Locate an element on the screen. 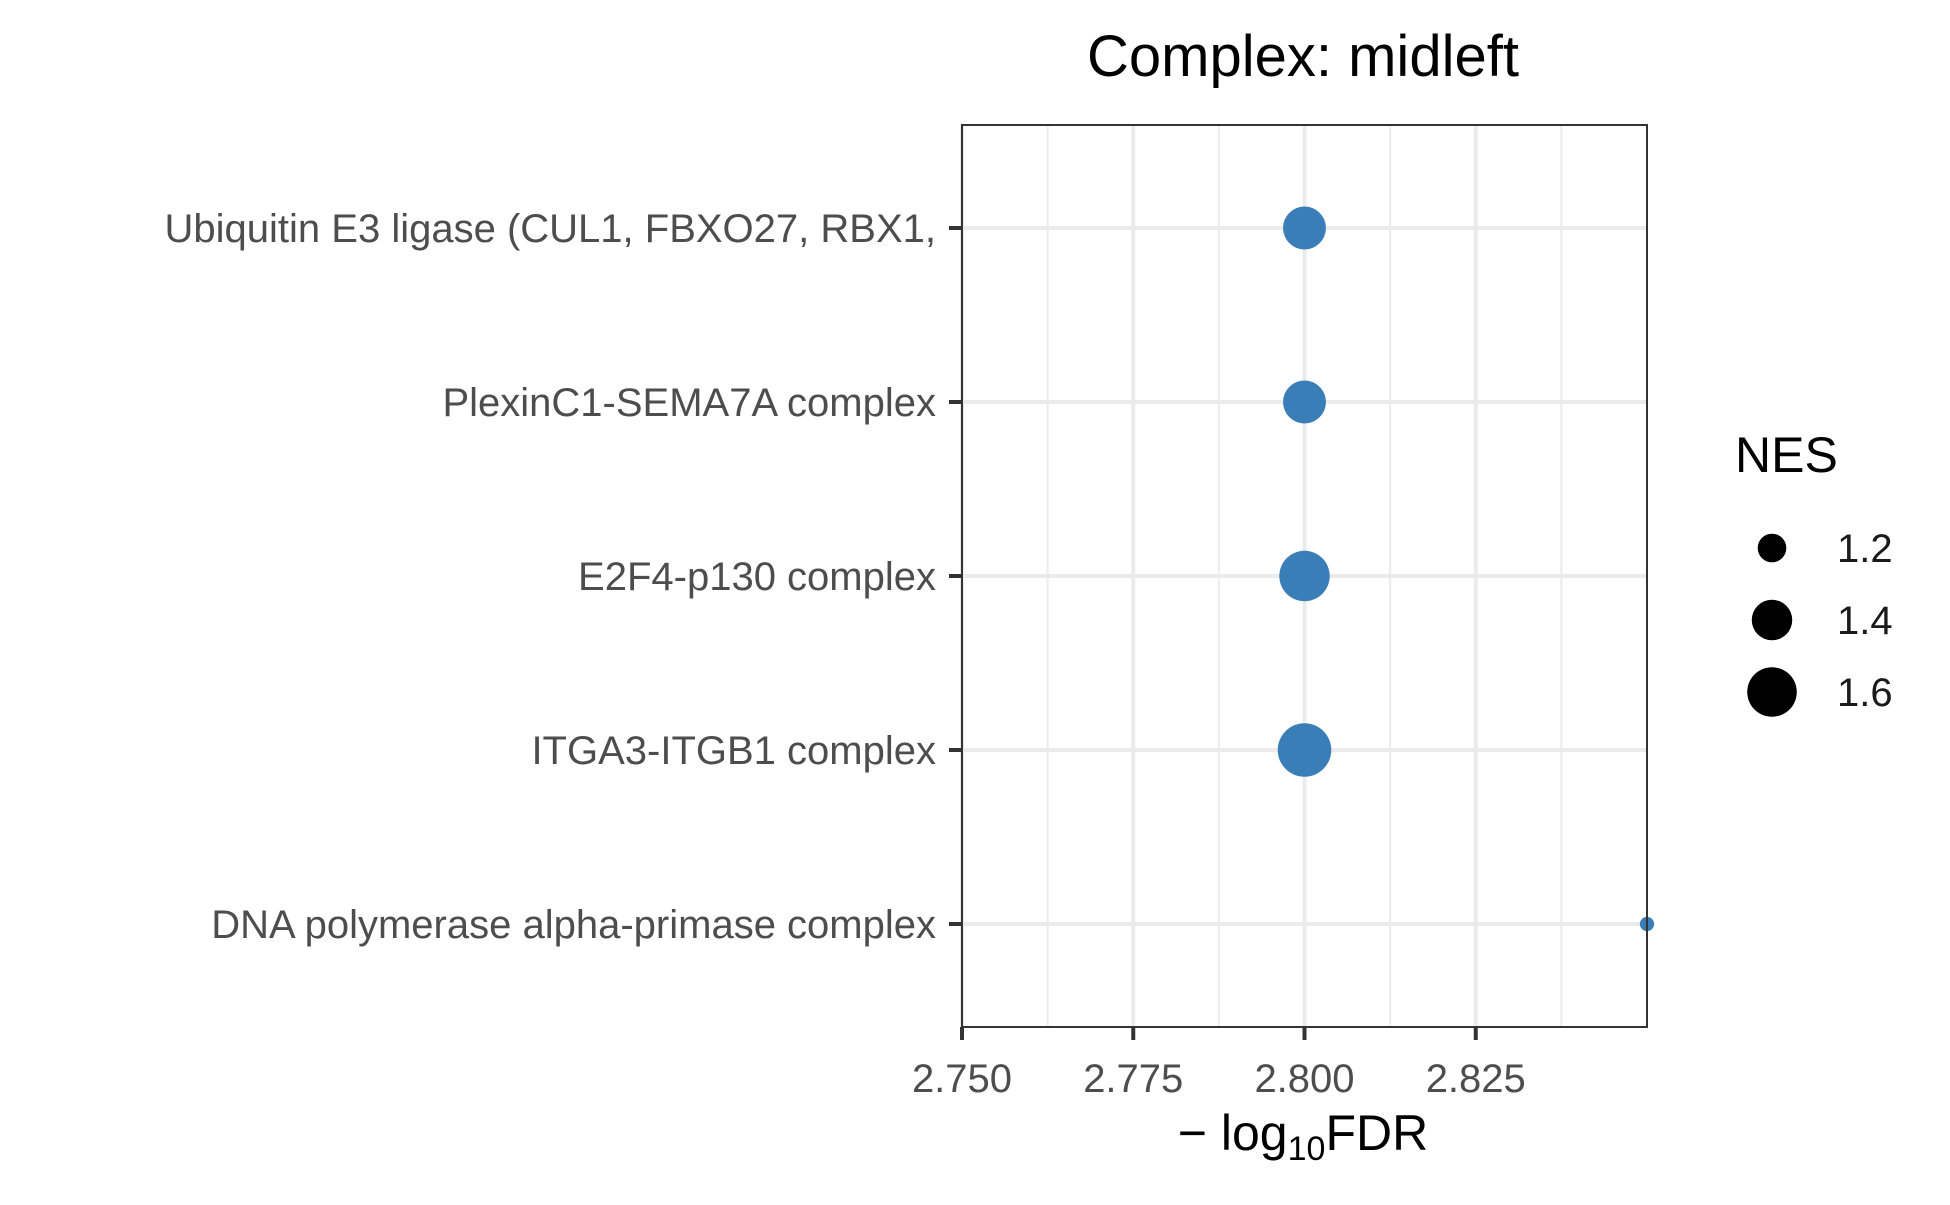 This screenshot has height=1205, width=1950. x-tick-label: 2.750 is located at coordinates (962, 1079).